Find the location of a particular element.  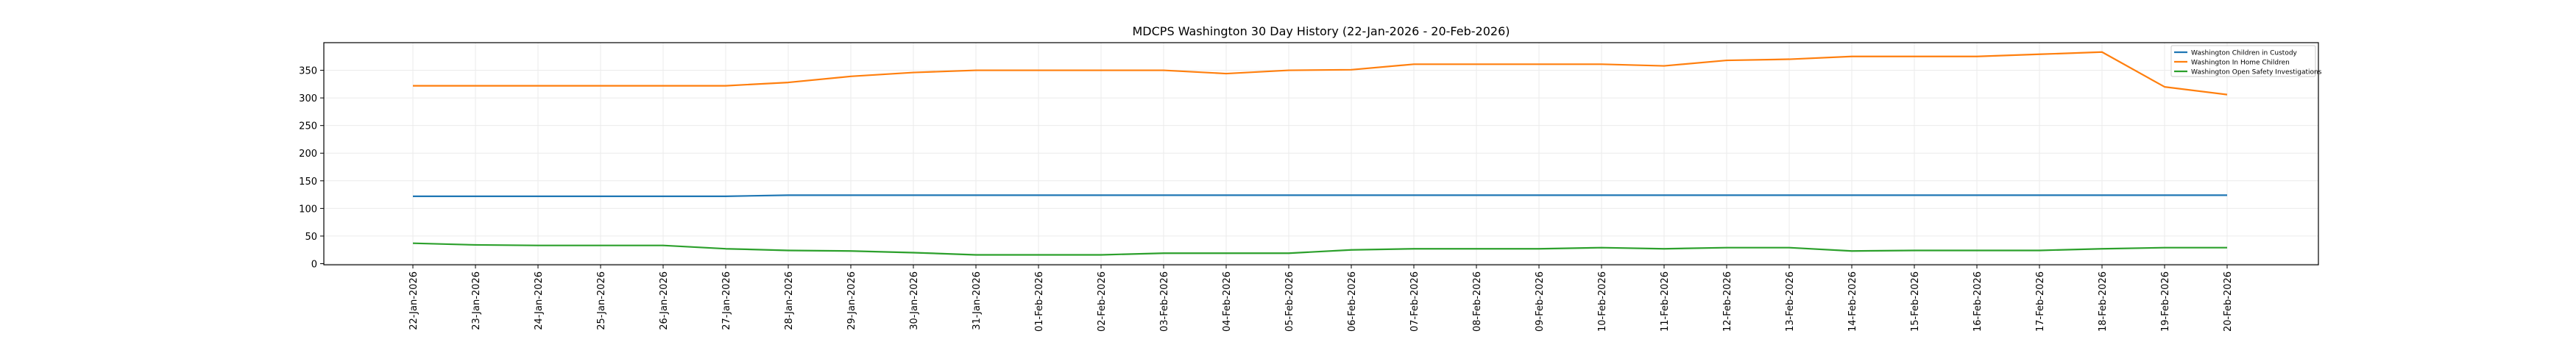

x-tick-label: 27-Jan-2026 is located at coordinates (726, 300).